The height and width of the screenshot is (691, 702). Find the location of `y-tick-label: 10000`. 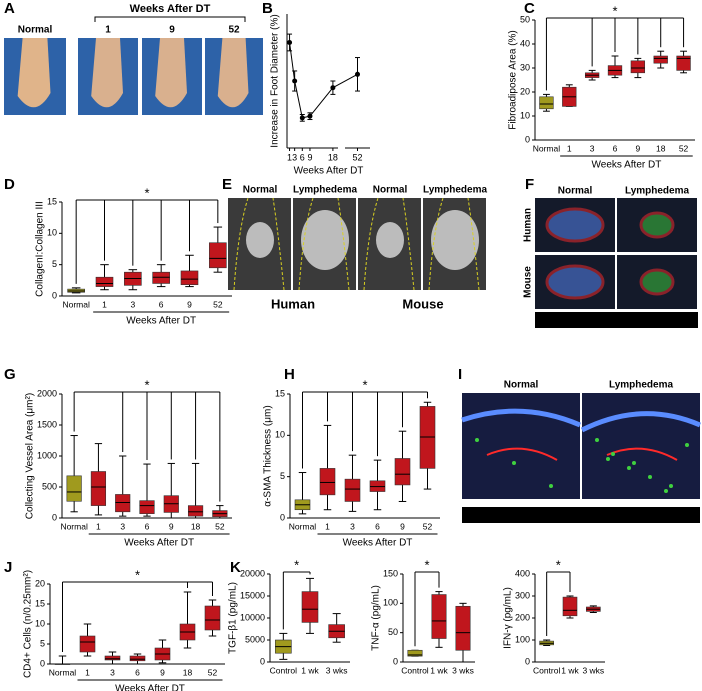

y-tick-label: 10000 is located at coordinates (252, 617).